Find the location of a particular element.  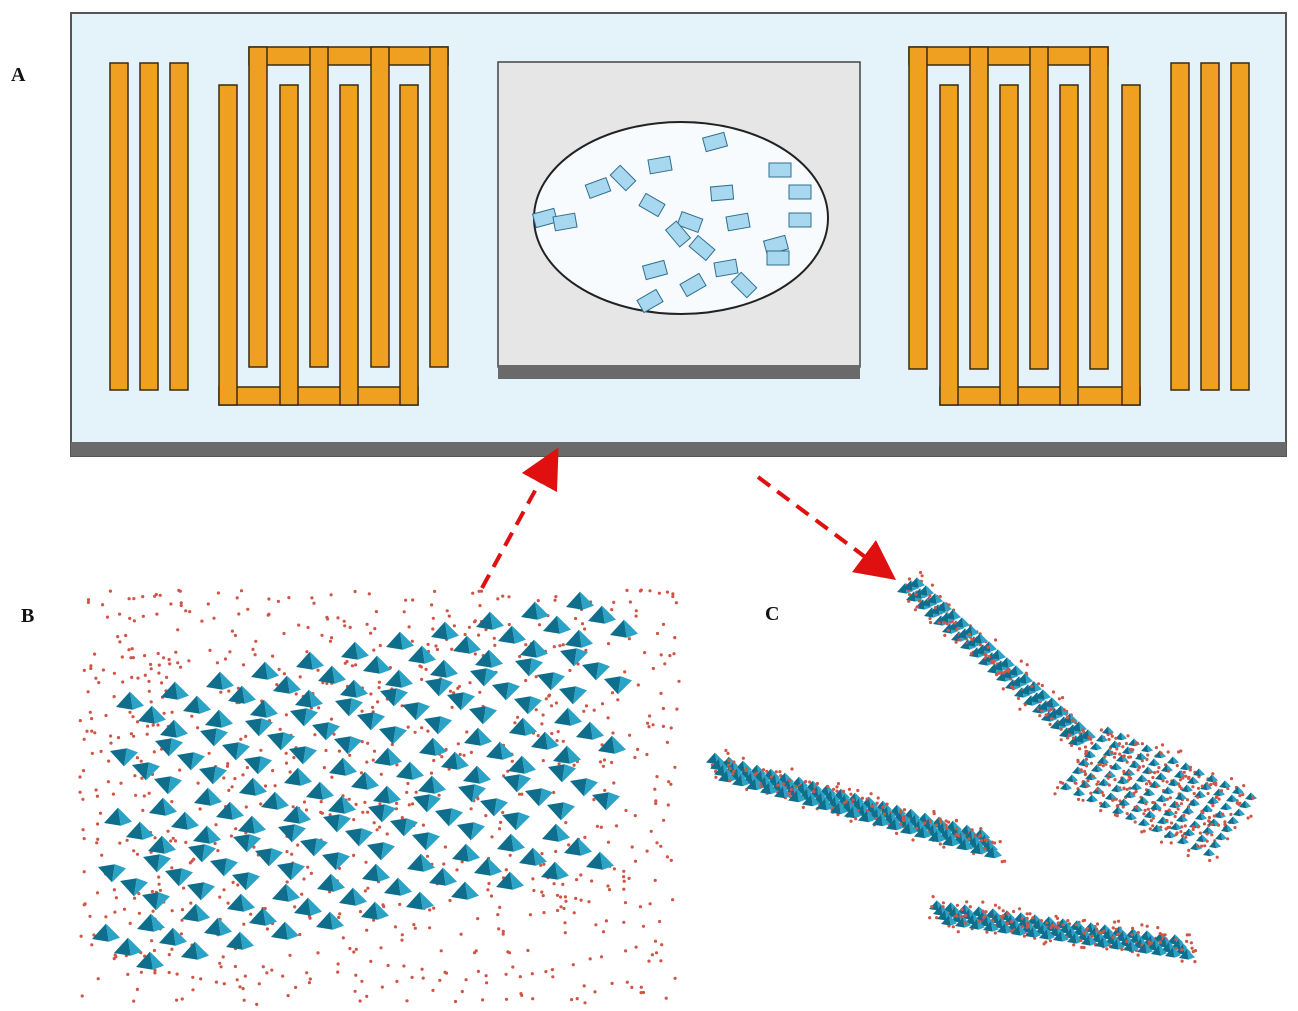

flake-icon is located at coordinates (726, 268).